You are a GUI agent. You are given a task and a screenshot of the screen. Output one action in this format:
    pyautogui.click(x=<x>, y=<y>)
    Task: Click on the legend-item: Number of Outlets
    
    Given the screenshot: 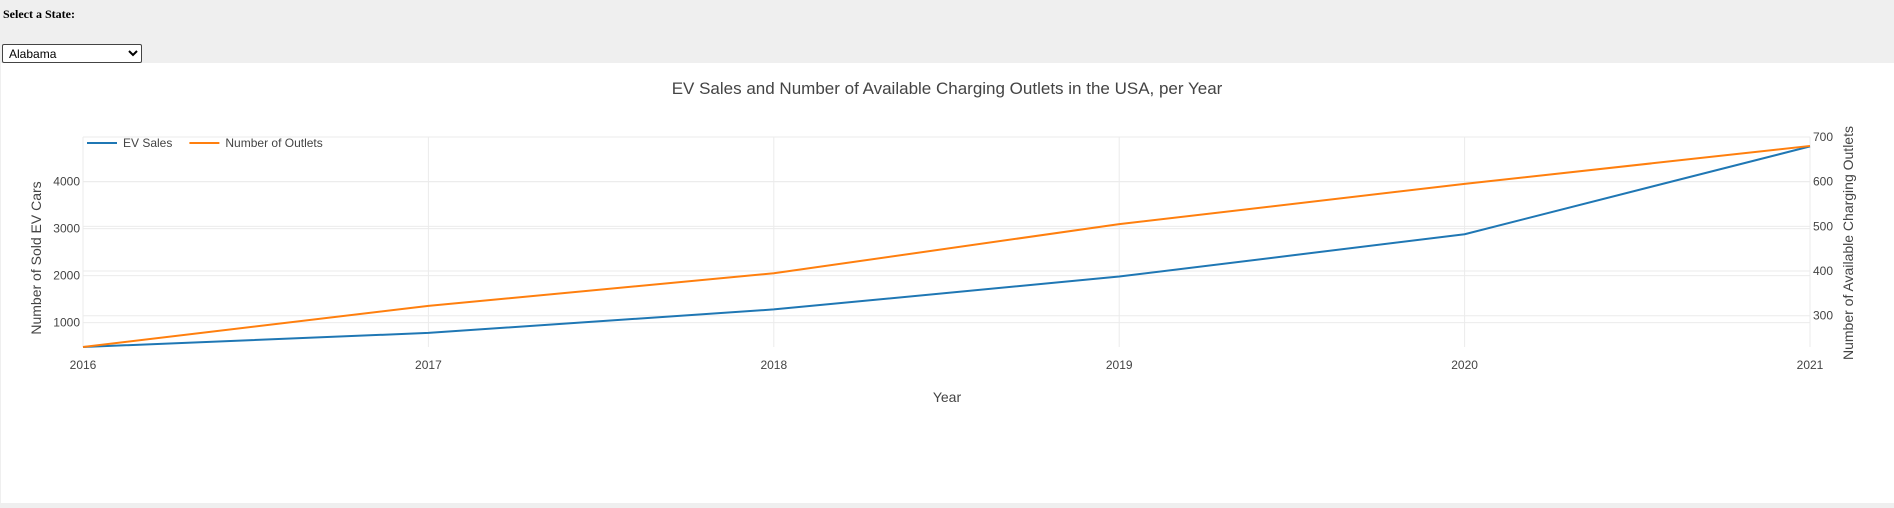 What is the action you would take?
    pyautogui.click(x=256, y=143)
    